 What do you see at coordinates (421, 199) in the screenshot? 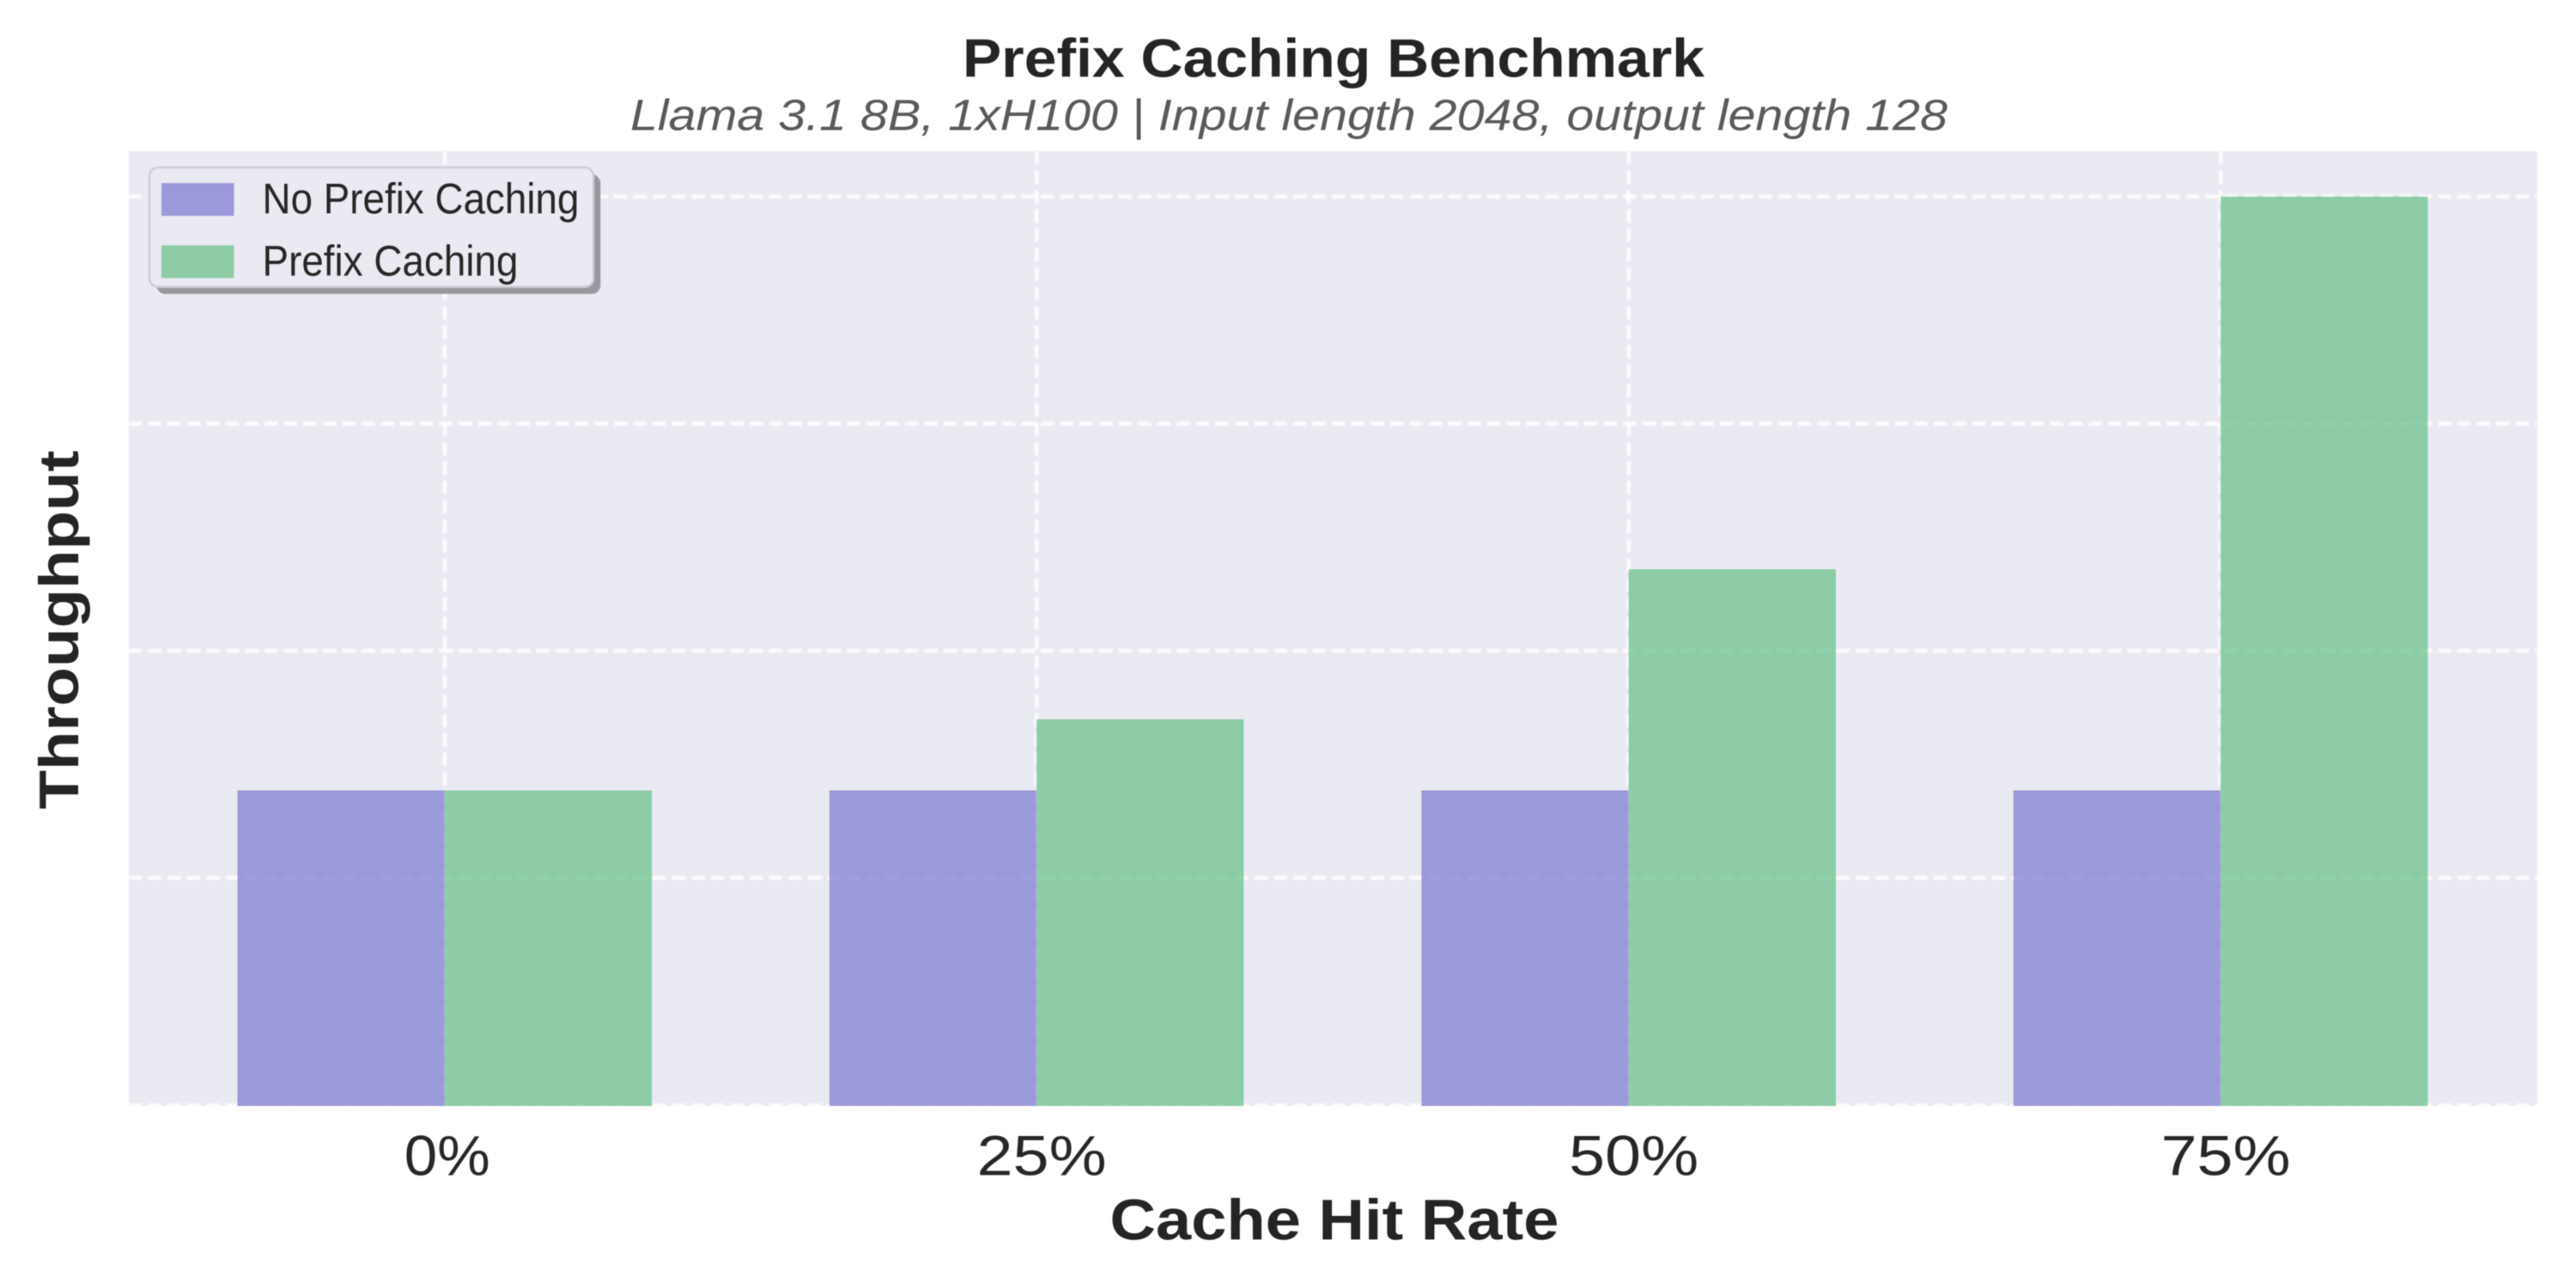
I see `svg-text: No Prefix Caching` at bounding box center [421, 199].